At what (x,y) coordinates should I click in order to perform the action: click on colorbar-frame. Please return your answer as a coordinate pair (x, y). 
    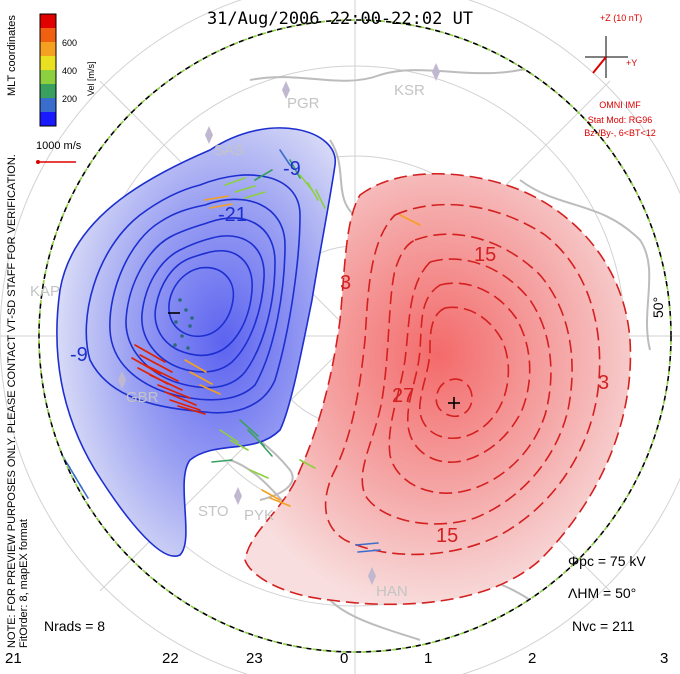
    Looking at the image, I should click on (48, 70).